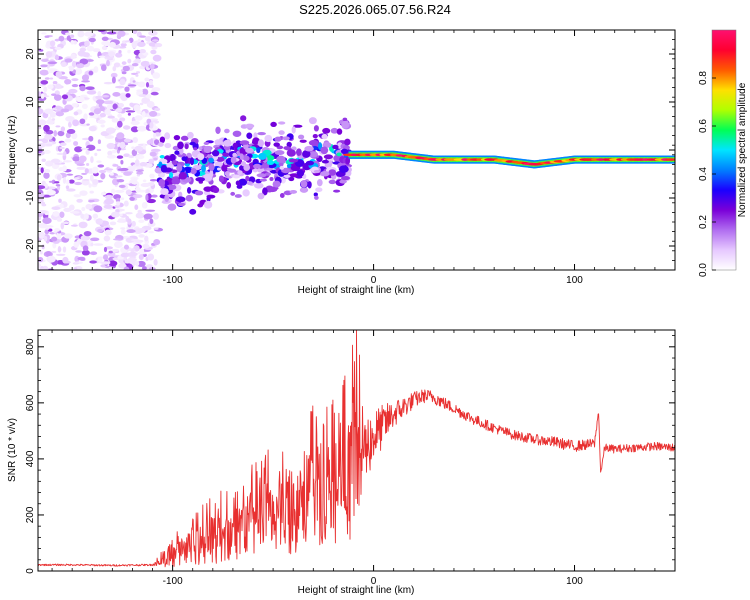  Describe the element at coordinates (12, 150) in the screenshot. I see `spectrogram-y-label: Frequency (Hz)` at that location.